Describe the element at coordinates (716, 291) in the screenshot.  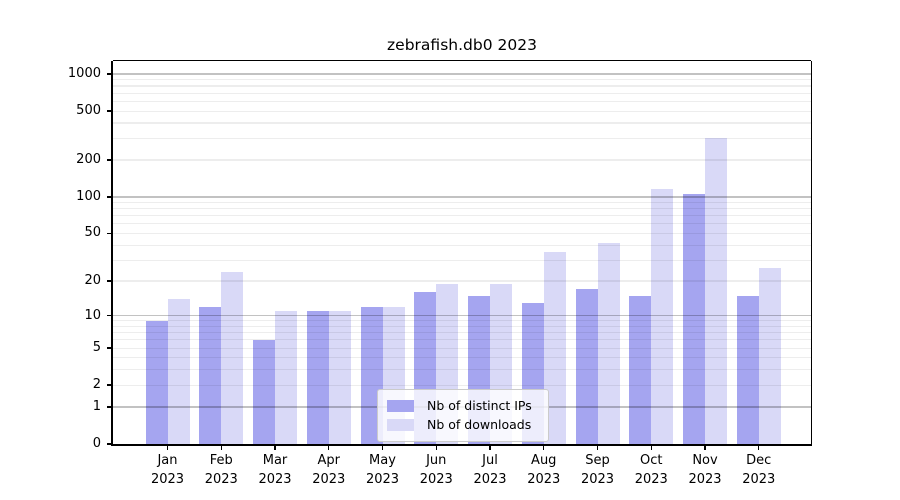
I see `bar-downloads-nov` at that location.